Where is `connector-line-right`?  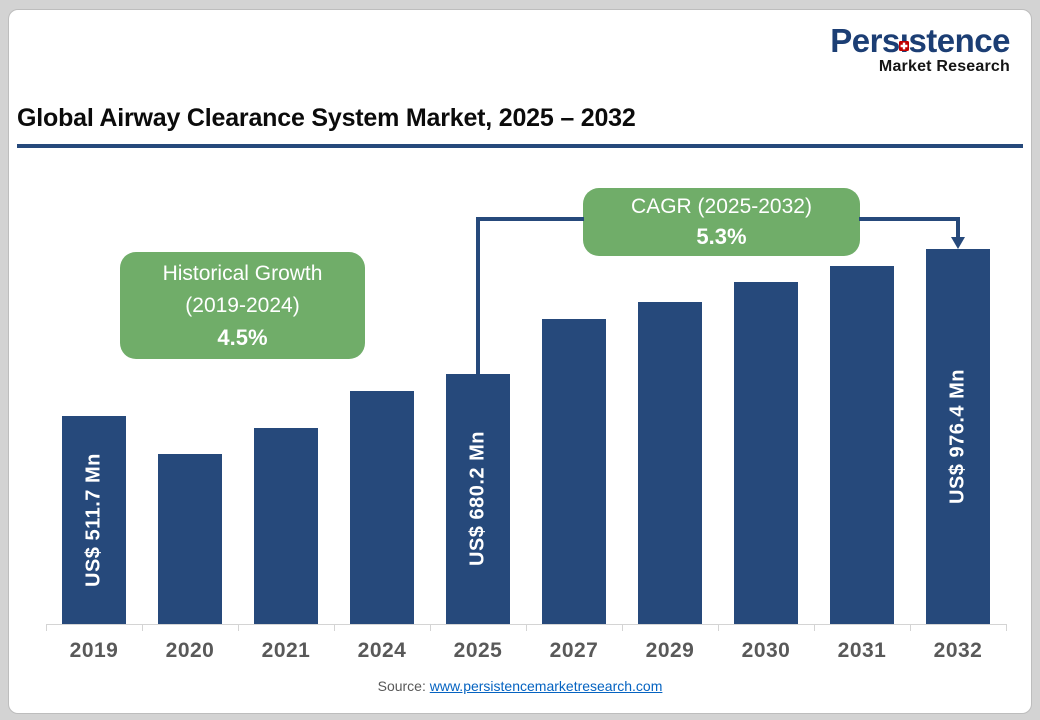
connector-line-right is located at coordinates (909, 219).